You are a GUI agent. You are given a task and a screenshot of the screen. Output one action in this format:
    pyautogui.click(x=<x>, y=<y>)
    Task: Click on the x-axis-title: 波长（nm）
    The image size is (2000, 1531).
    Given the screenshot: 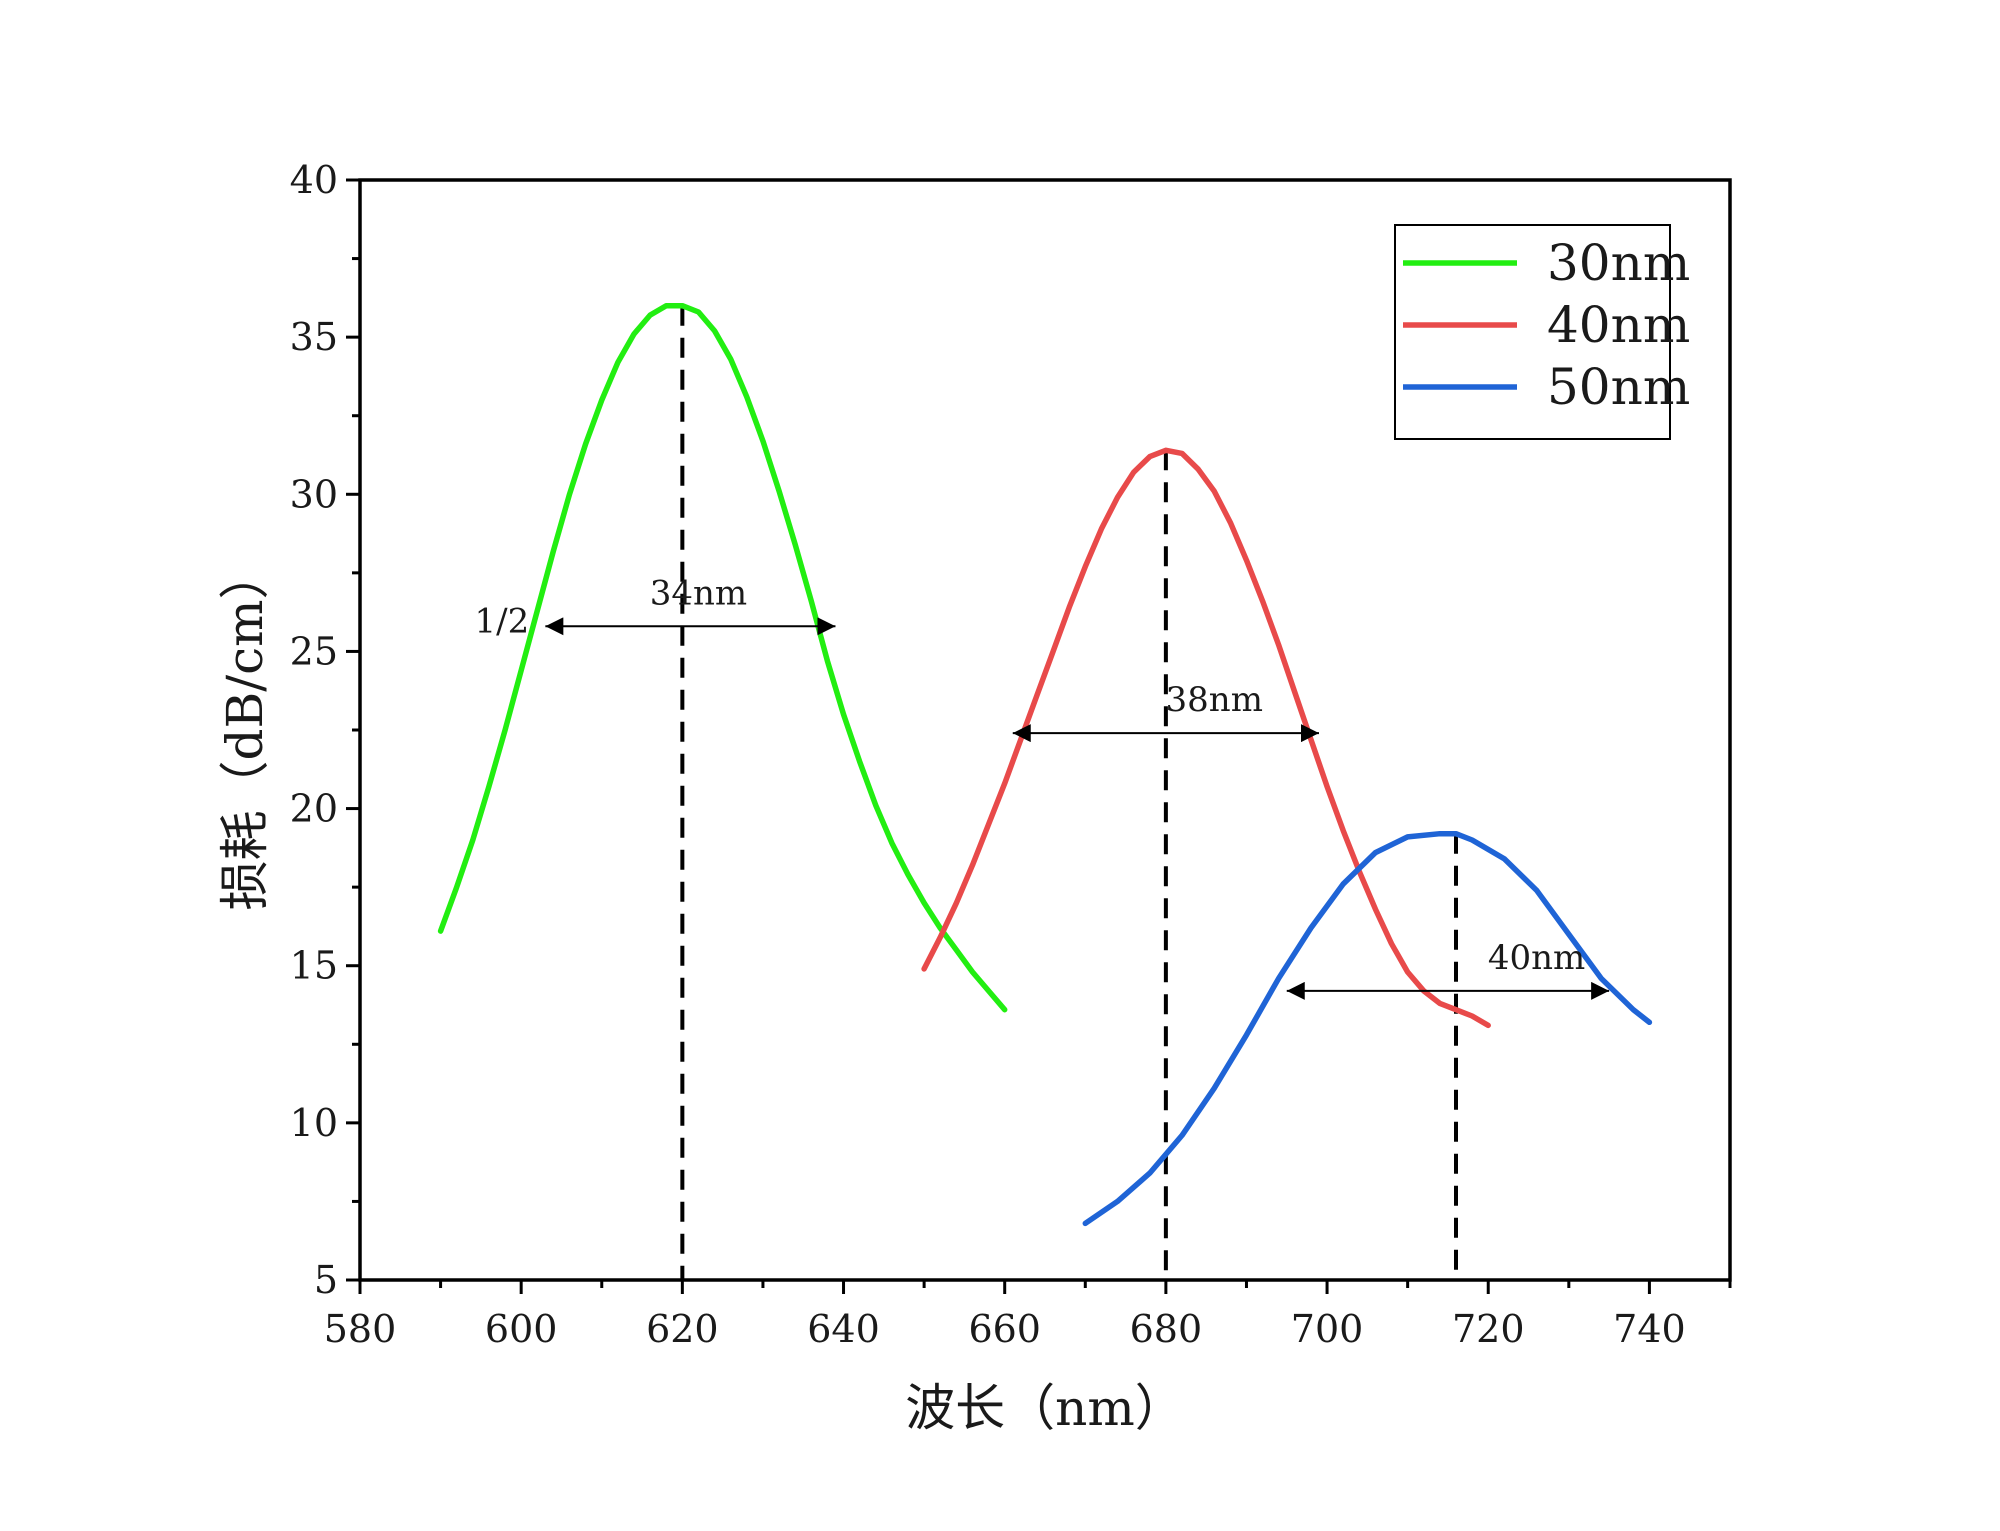 What is the action you would take?
    pyautogui.click(x=1045, y=1408)
    